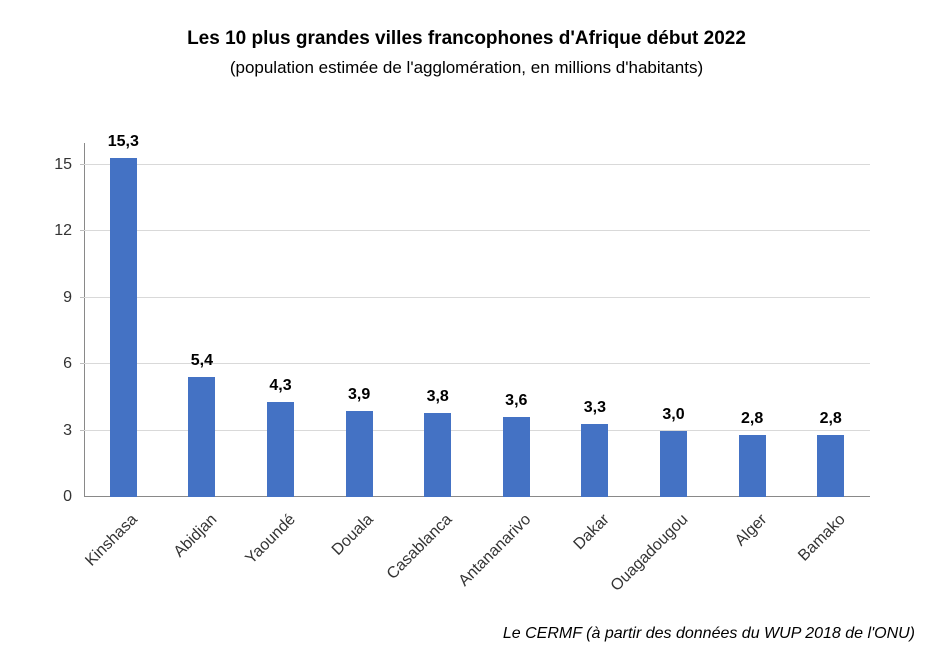 The height and width of the screenshot is (655, 933). Describe the element at coordinates (280, 385) in the screenshot. I see `bar-value-label: 4,3` at that location.